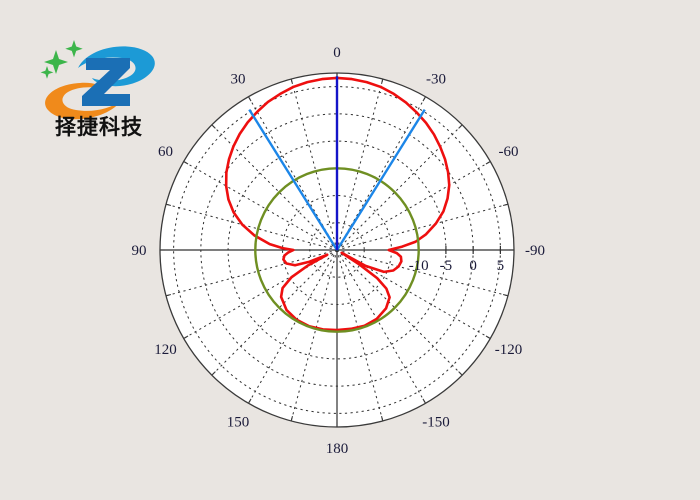 The height and width of the screenshot is (500, 700). Describe the element at coordinates (106, 82) in the screenshot. I see `logo-letter-z` at that location.